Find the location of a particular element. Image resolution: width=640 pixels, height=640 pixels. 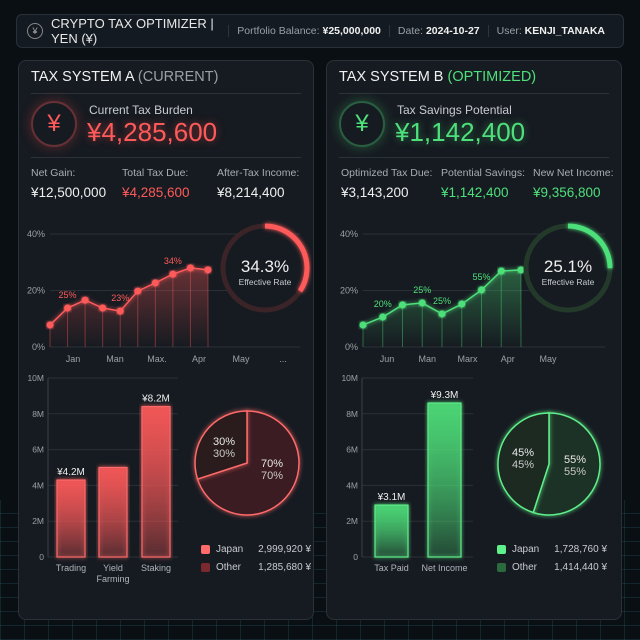

series-line is located at coordinates (129, 296).